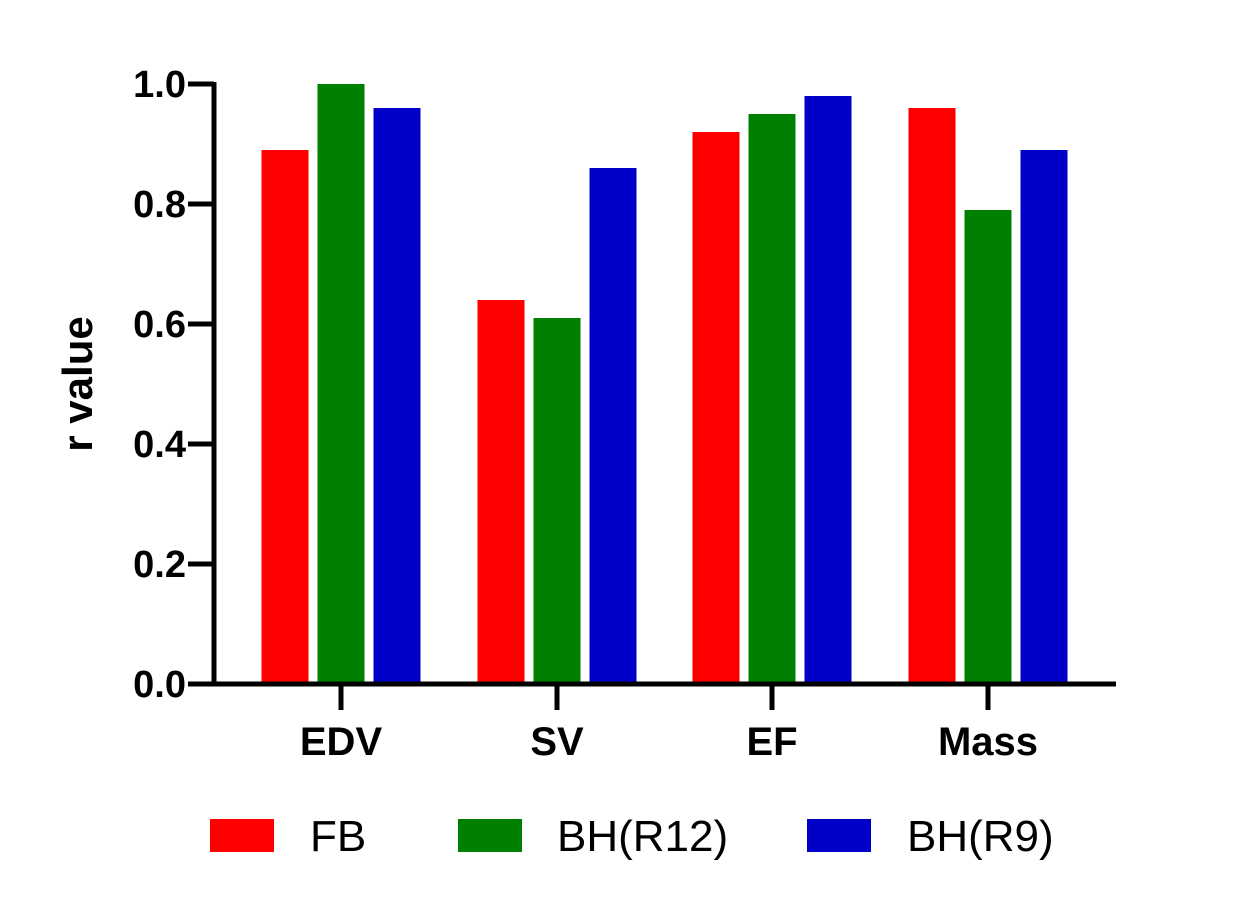 The width and height of the screenshot is (1253, 906). Describe the element at coordinates (341, 742) in the screenshot. I see `x-tick-label: EDV` at that location.